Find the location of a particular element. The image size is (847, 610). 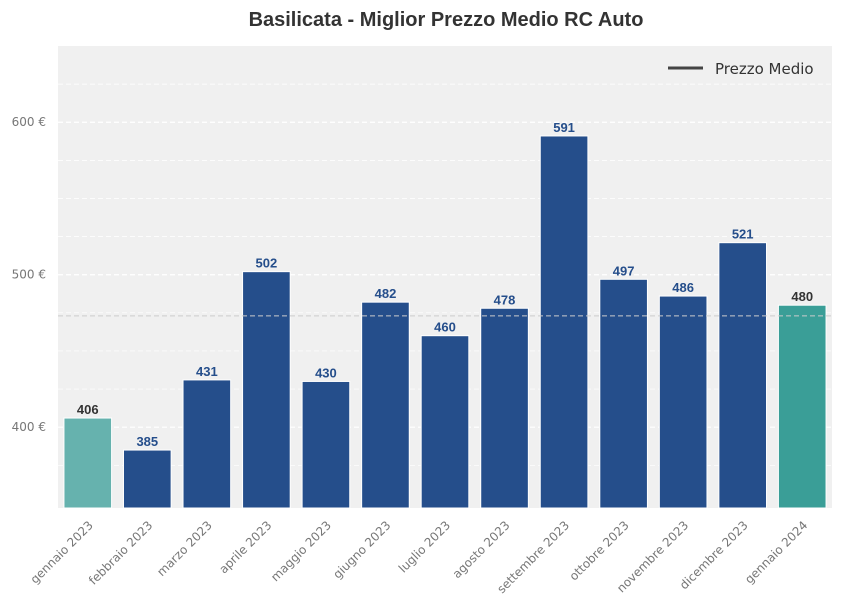

x-tick-label: maggio 2023 is located at coordinates (301, 551).